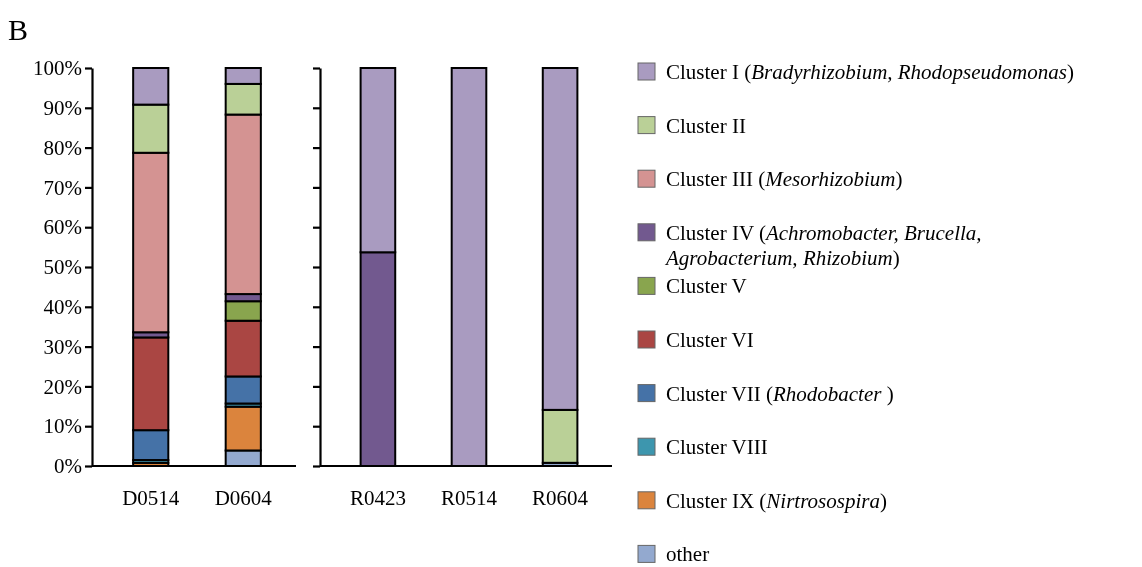  Describe the element at coordinates (151, 497) in the screenshot. I see `x-tick-label: D0514` at that location.